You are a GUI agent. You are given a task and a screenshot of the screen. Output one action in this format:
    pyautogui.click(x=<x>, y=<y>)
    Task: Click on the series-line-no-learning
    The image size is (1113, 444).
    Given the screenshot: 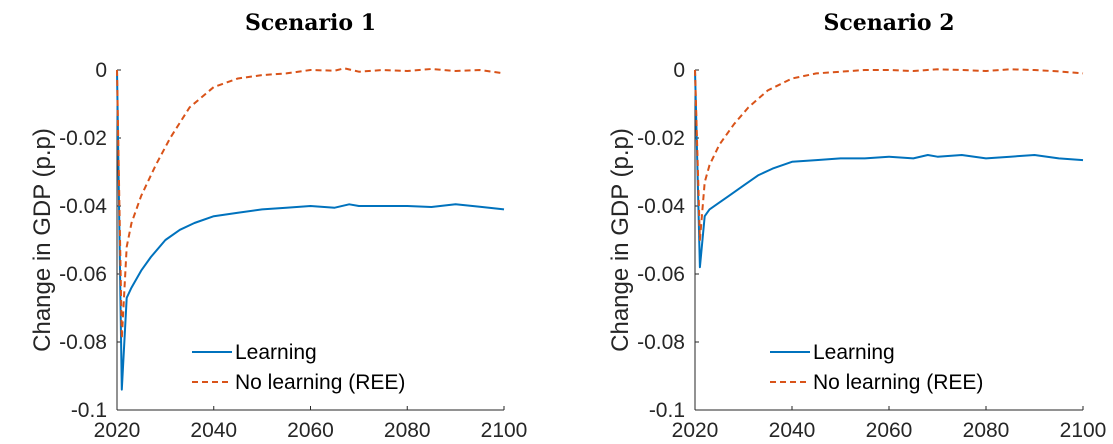 What is the action you would take?
    pyautogui.click(x=889, y=154)
    